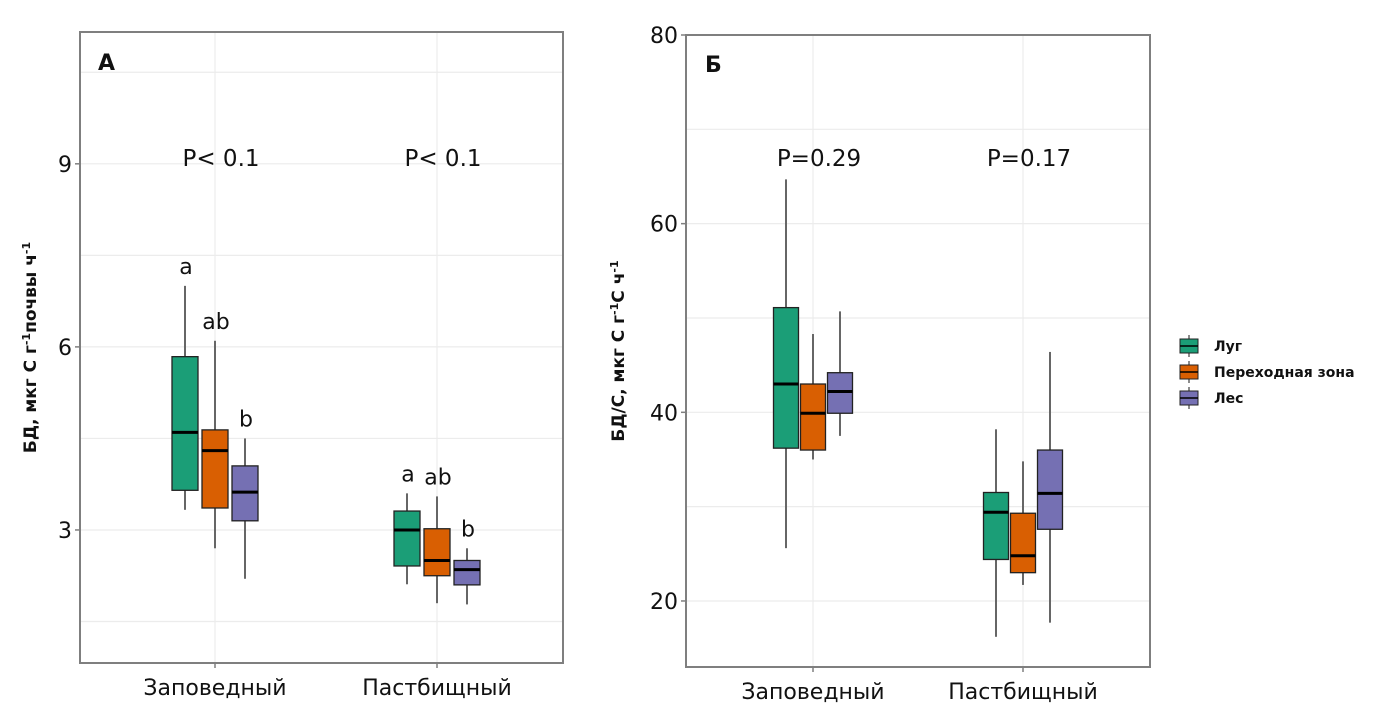 The image size is (1394, 720). Describe the element at coordinates (1029, 159) in the screenshot. I see `panel-b-p-value: P=0.17` at that location.